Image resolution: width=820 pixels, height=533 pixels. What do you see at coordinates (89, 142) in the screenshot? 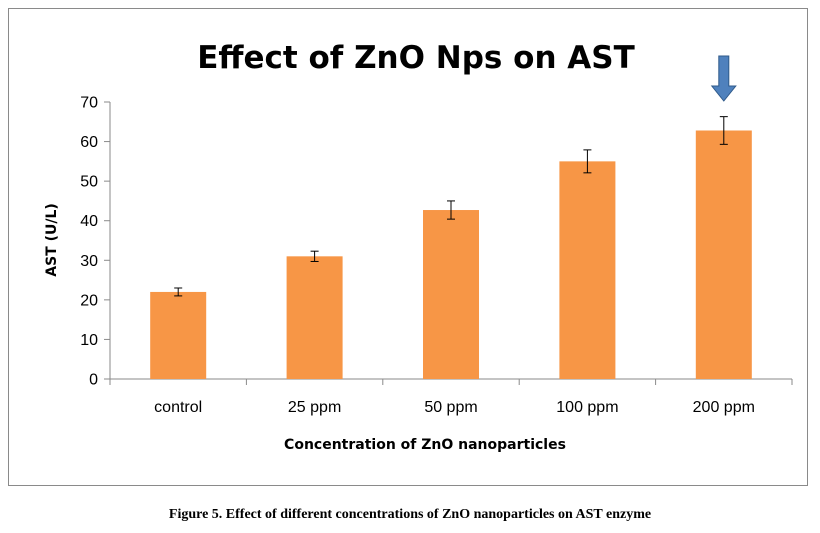
I see `y-tick-label: 60` at bounding box center [89, 142].